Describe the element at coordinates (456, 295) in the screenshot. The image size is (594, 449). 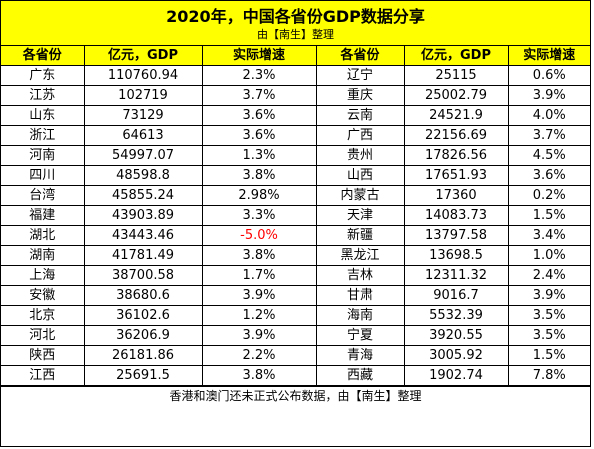
I see `cell-gdp-right: 9016.7` at that location.